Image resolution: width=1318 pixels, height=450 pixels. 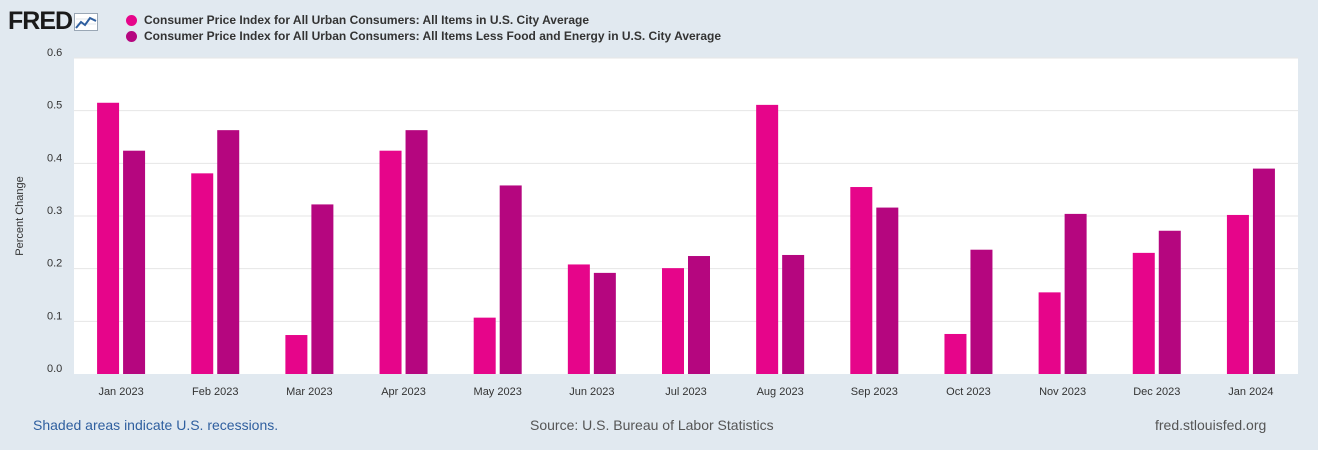 What do you see at coordinates (1156, 392) in the screenshot?
I see `x-tick-label: Dec 2023` at bounding box center [1156, 392].